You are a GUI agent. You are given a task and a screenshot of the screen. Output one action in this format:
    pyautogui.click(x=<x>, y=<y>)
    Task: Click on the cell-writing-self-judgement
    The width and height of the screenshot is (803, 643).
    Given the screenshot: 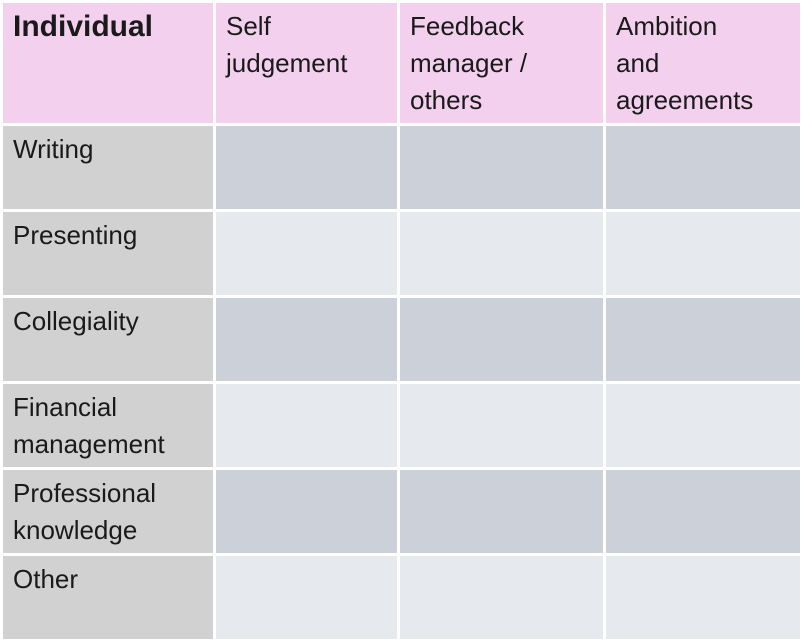 What is the action you would take?
    pyautogui.click(x=306, y=167)
    